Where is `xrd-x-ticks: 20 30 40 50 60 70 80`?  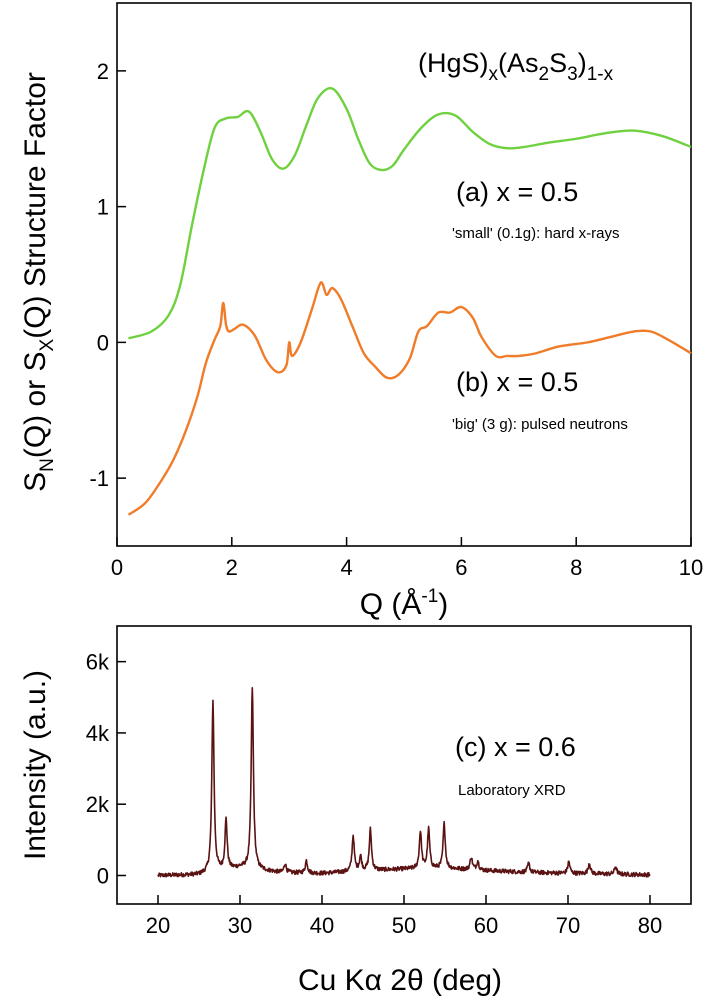
xrd-x-ticks: 20 30 40 50 60 70 80 is located at coordinates (404, 916).